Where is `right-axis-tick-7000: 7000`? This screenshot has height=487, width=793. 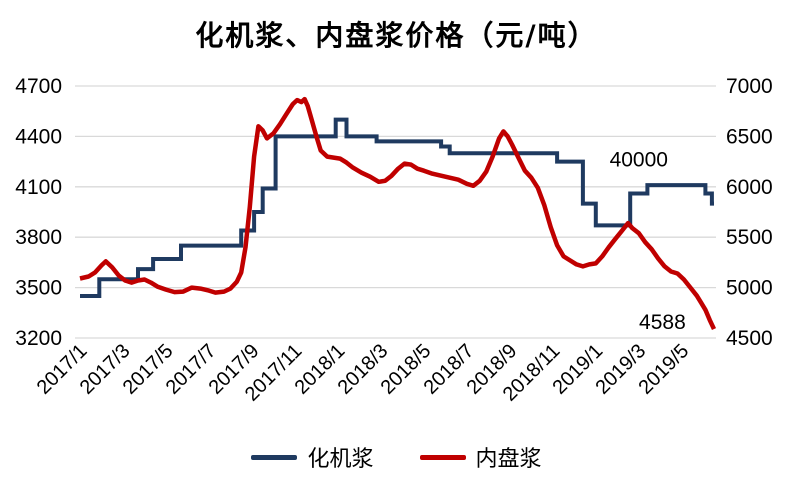 right-axis-tick-7000: 7000 is located at coordinates (749, 86).